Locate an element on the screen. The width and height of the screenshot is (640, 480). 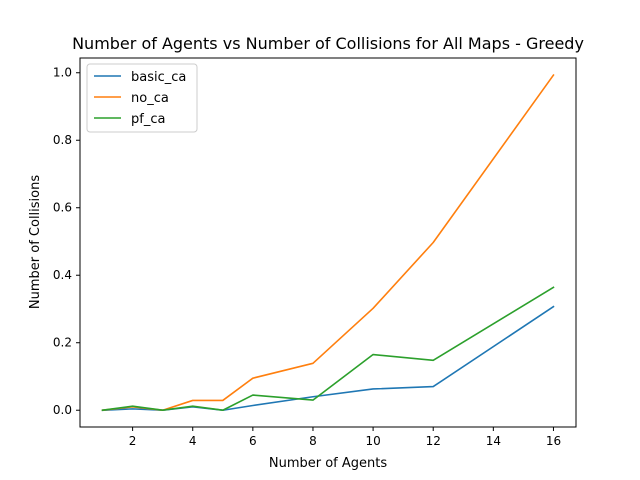
y-tick-label: 0.6 is located at coordinates (62, 208).